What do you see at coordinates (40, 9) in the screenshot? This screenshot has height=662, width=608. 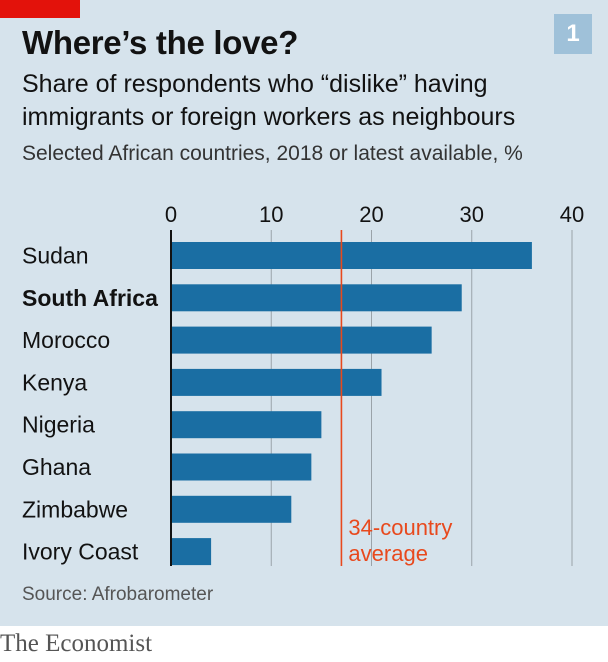 I see `brand-red-tag` at bounding box center [40, 9].